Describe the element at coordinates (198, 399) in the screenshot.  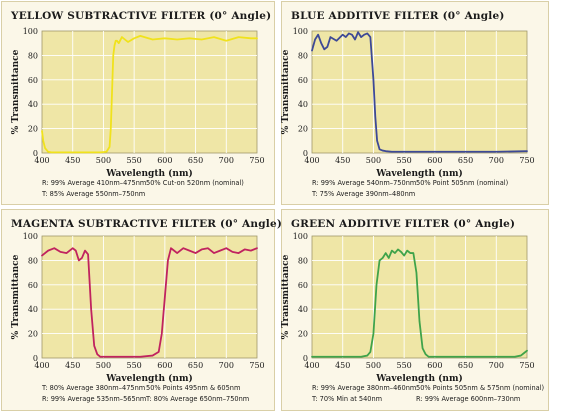
I see `spec-note: T: 80% Average 650nm–750nm` at that location.